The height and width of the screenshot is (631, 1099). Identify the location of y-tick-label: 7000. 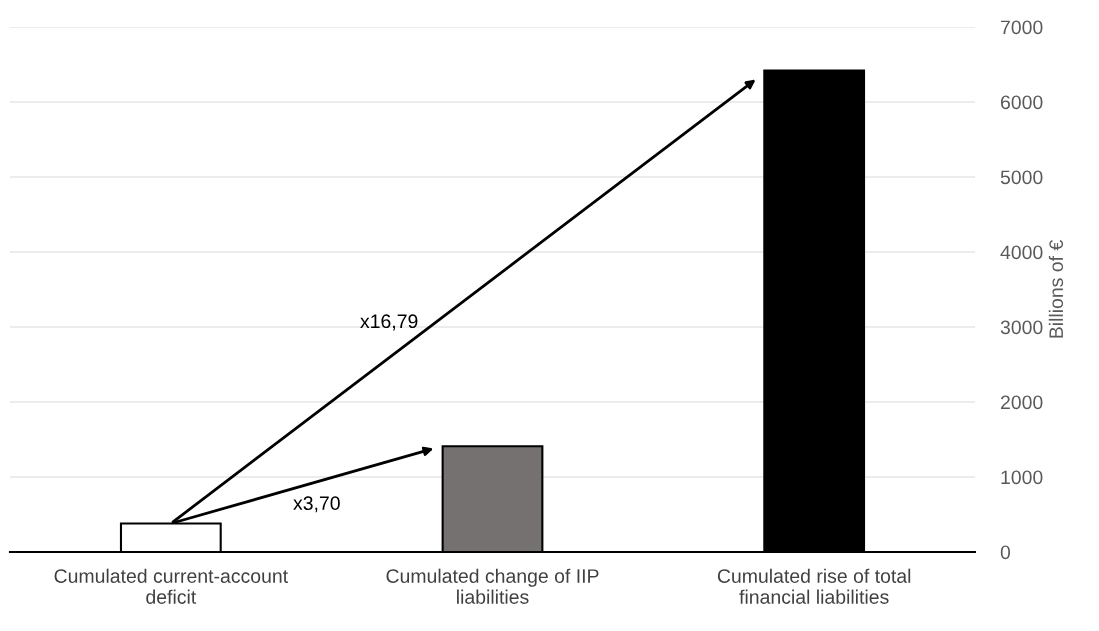
(1022, 27).